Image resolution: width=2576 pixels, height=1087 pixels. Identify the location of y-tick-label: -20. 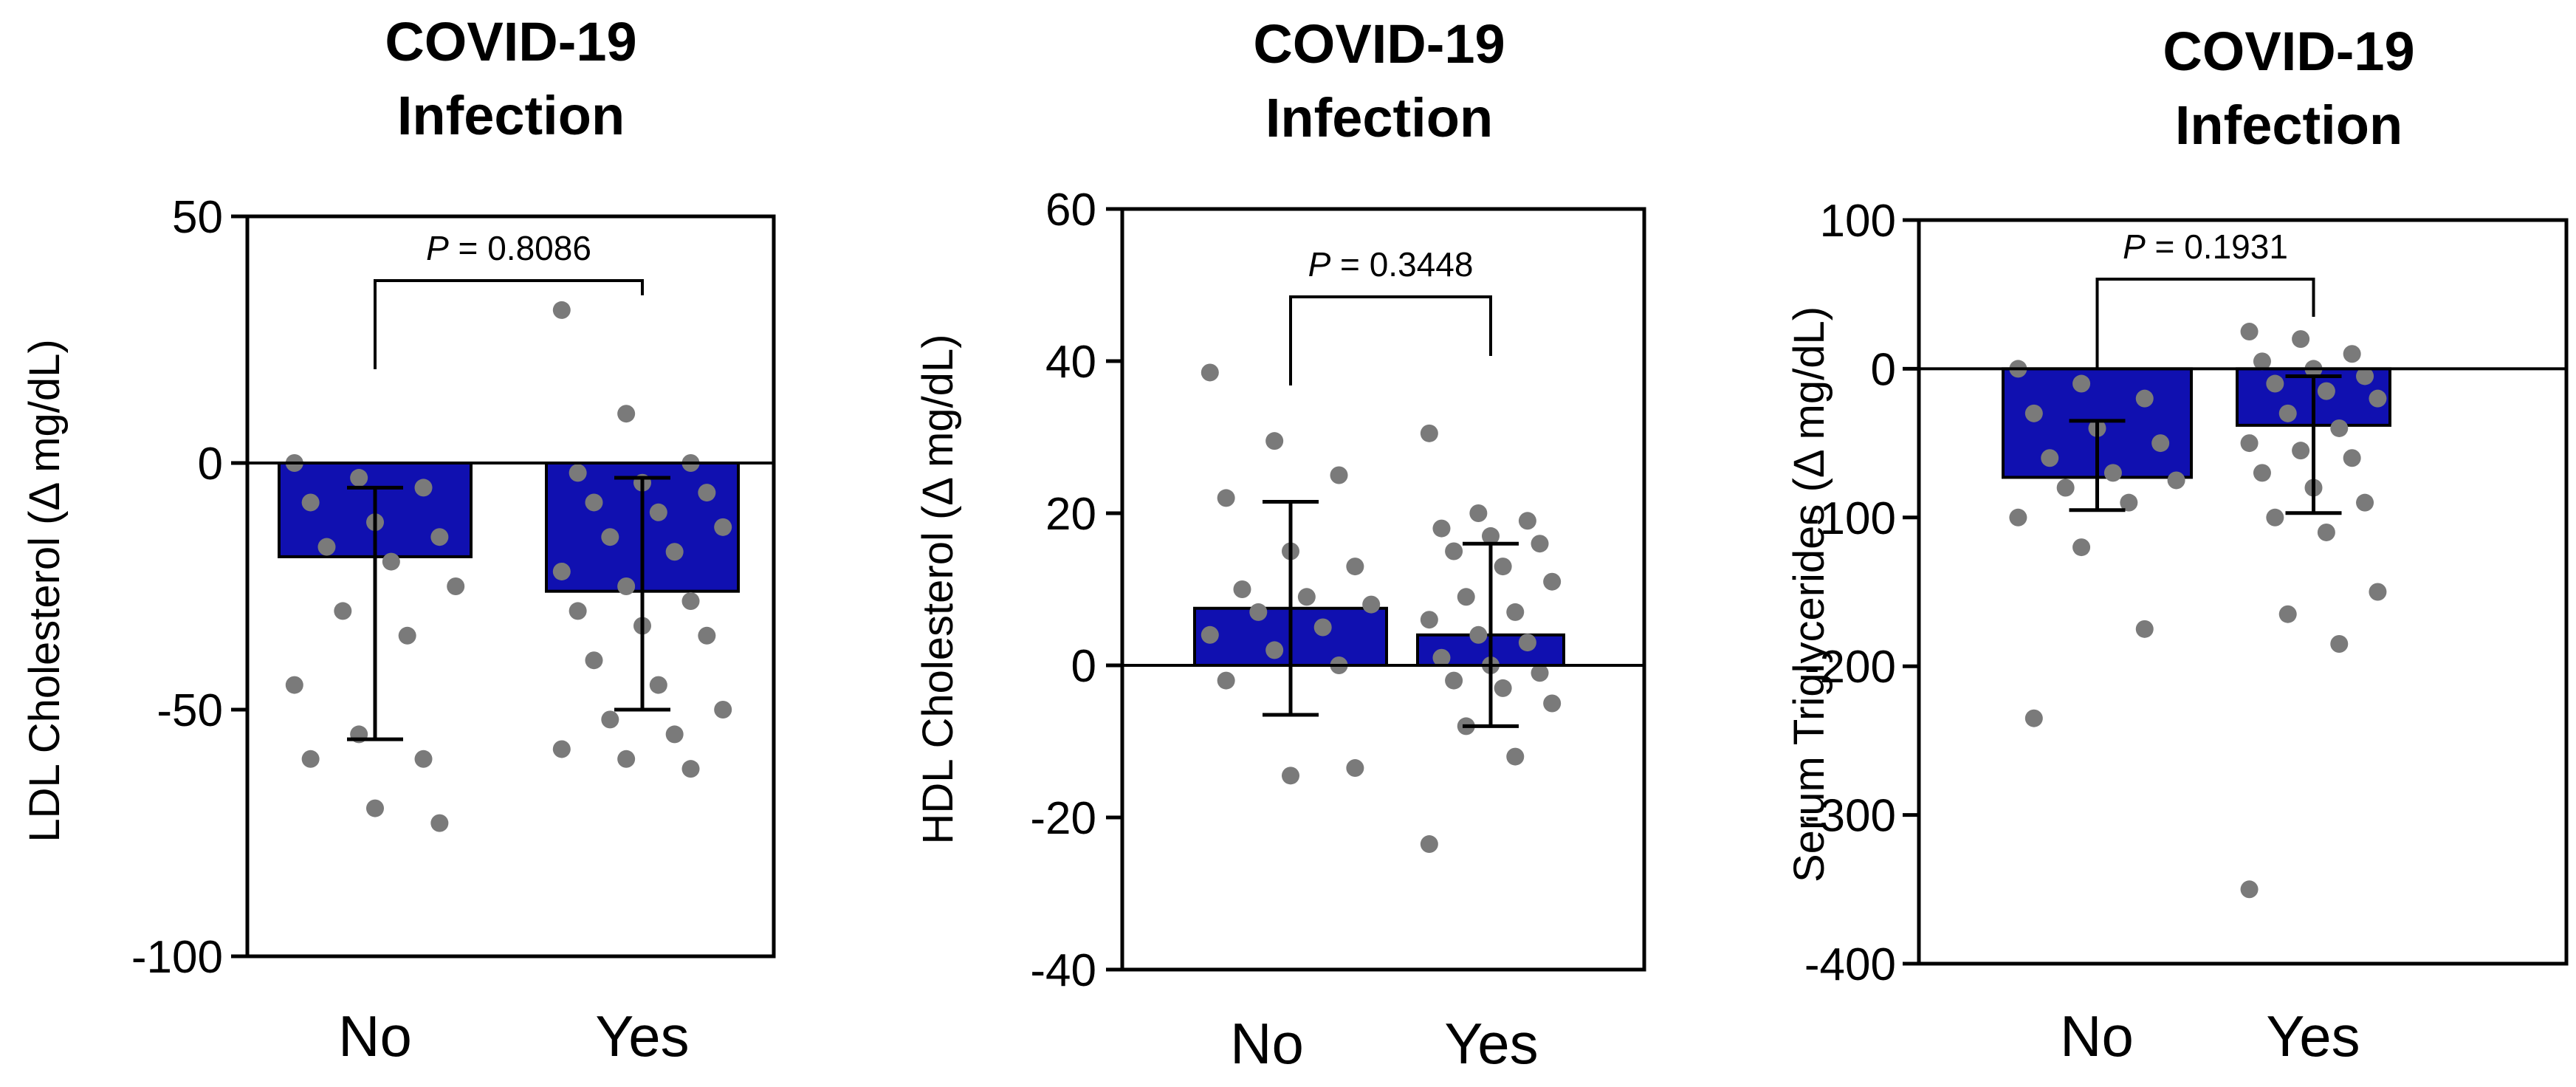
(1063, 818).